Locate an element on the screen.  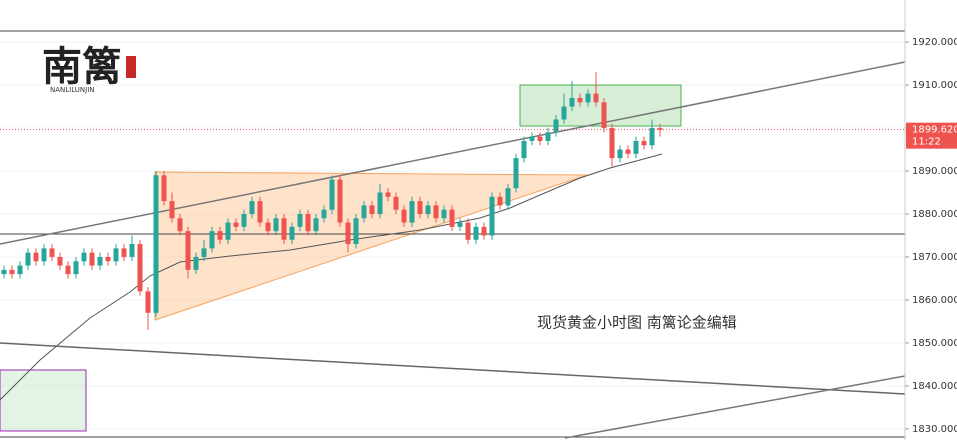
logo-subtitle: NANLILUNJIN is located at coordinates (72, 90).